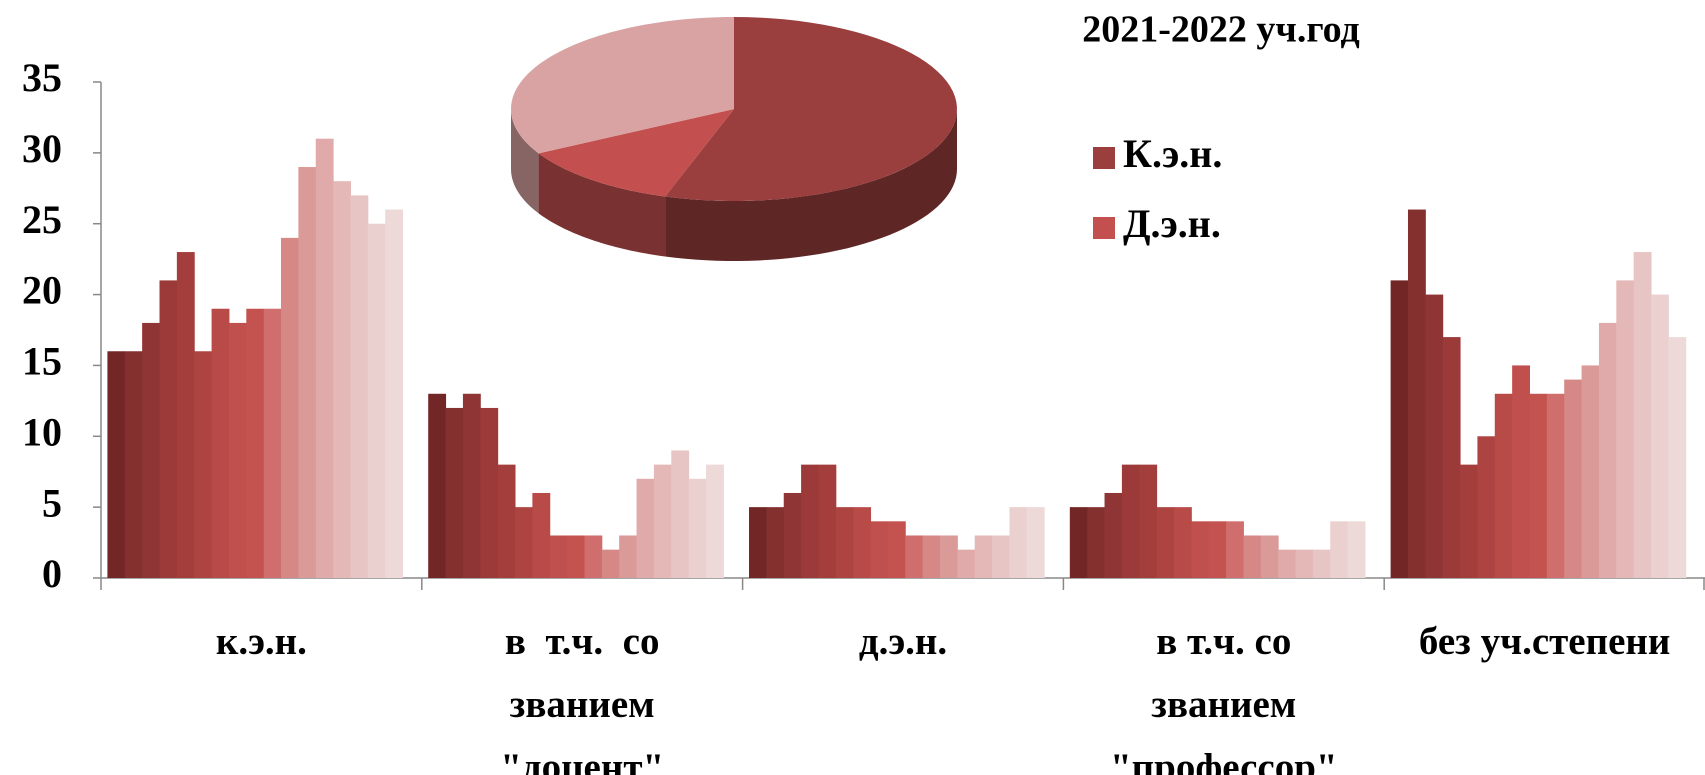 The height and width of the screenshot is (775, 1705). What do you see at coordinates (52, 573) in the screenshot?
I see `y-tick-label: 0` at bounding box center [52, 573].